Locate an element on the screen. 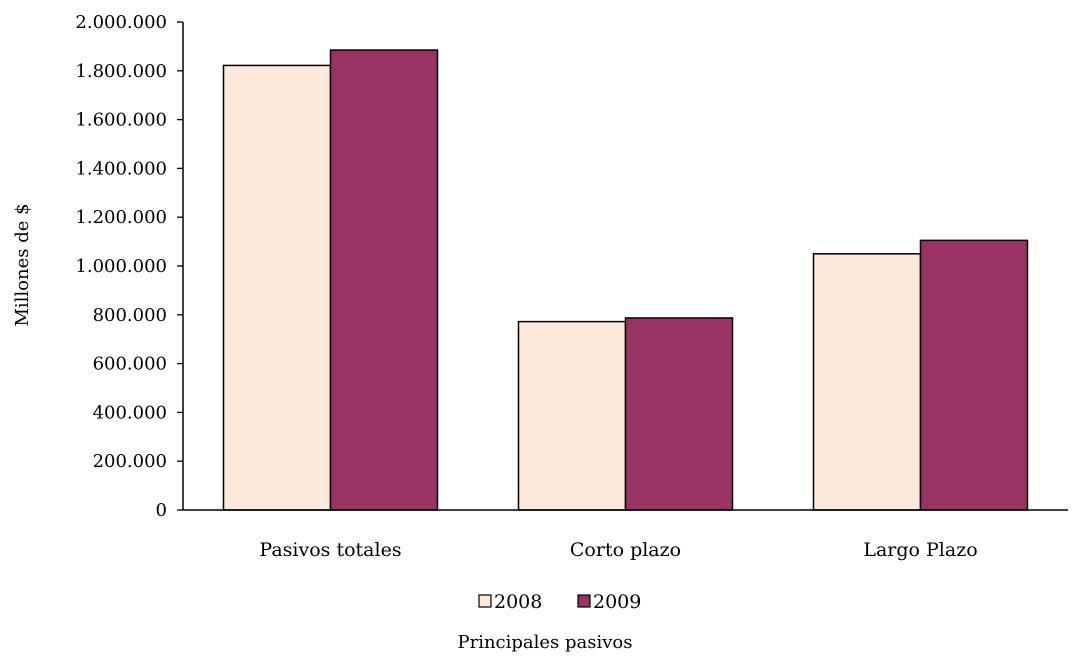  y-tick-label: 0 is located at coordinates (161, 510).